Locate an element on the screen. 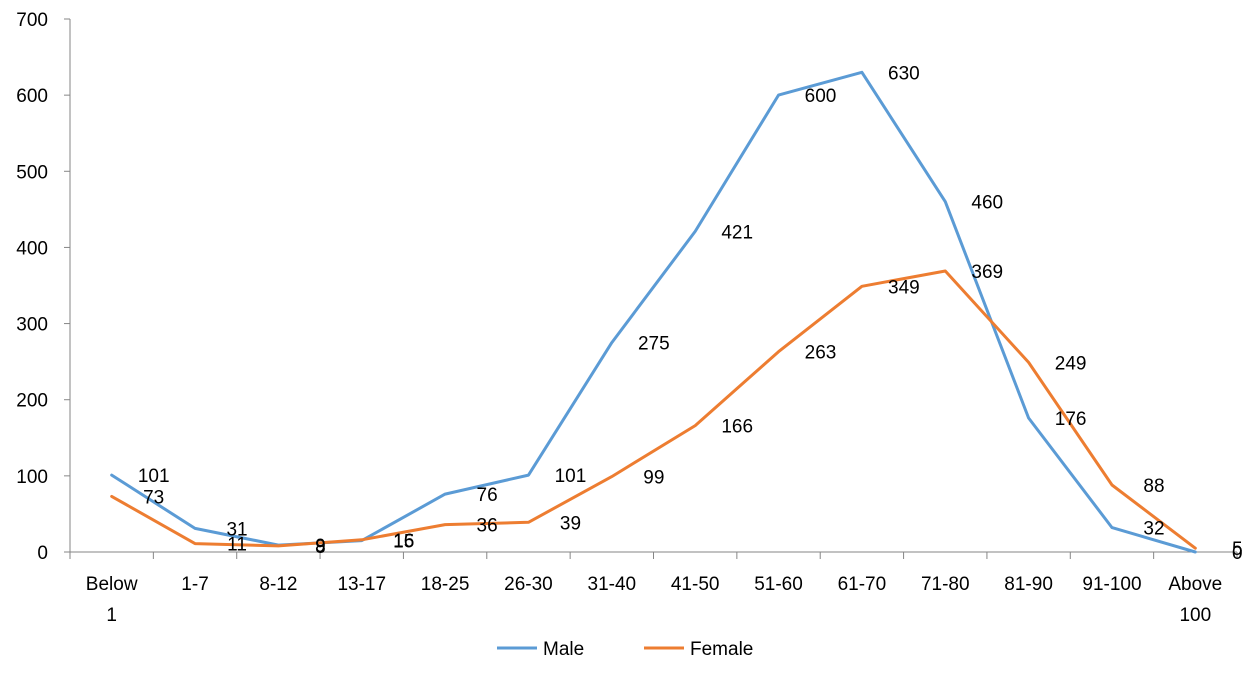 This screenshot has height=689, width=1250. data-label: 32 is located at coordinates (1153, 529).